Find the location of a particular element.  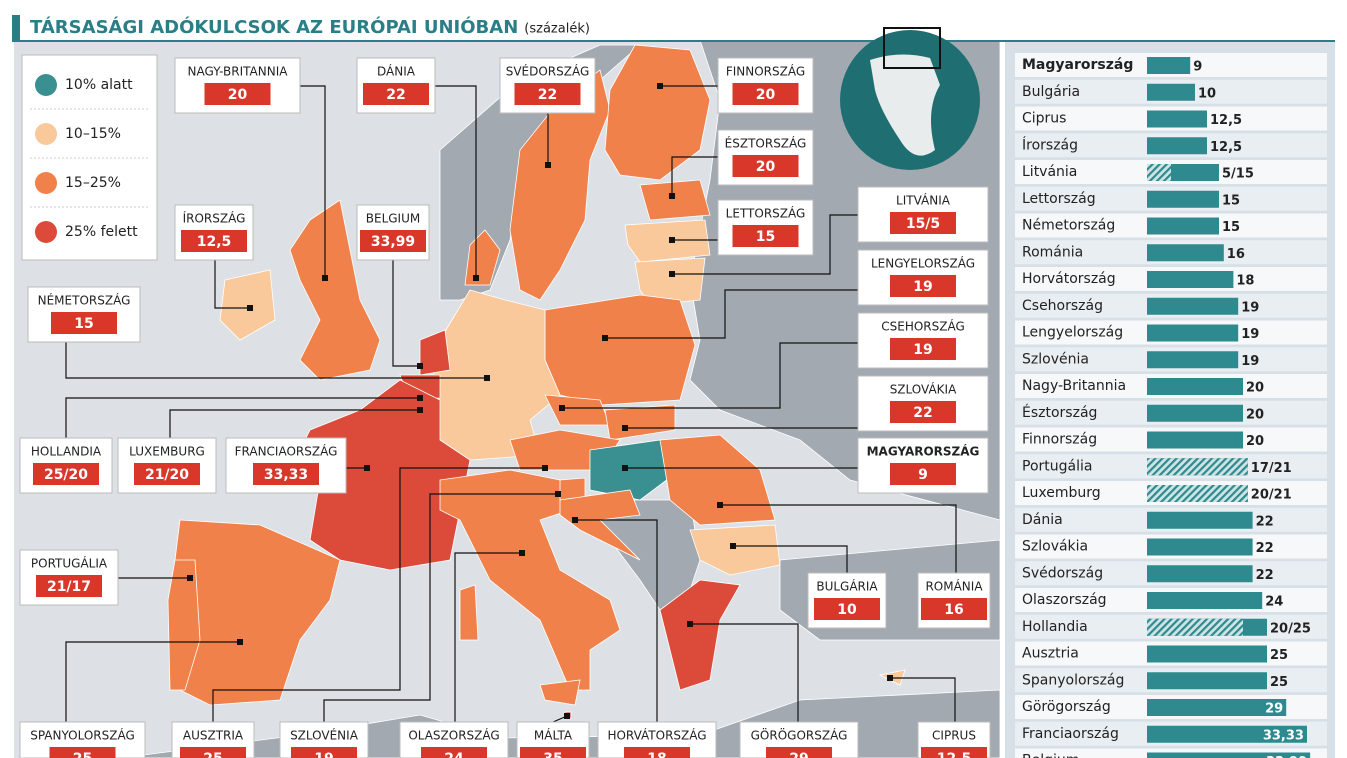

rate-value: 12,5 is located at coordinates (214, 242).